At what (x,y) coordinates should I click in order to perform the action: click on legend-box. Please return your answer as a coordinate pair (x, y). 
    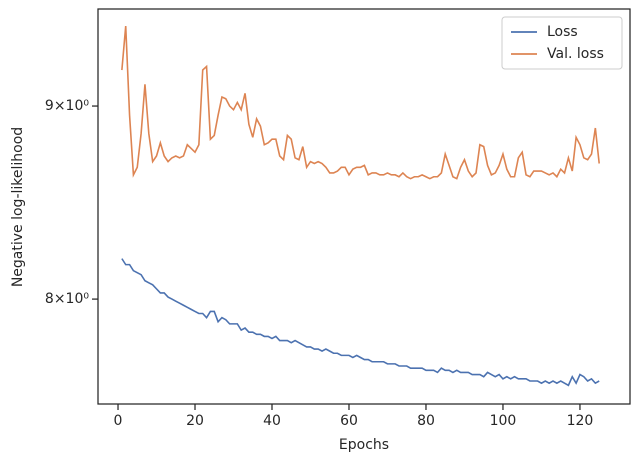
    Looking at the image, I should click on (562, 43).